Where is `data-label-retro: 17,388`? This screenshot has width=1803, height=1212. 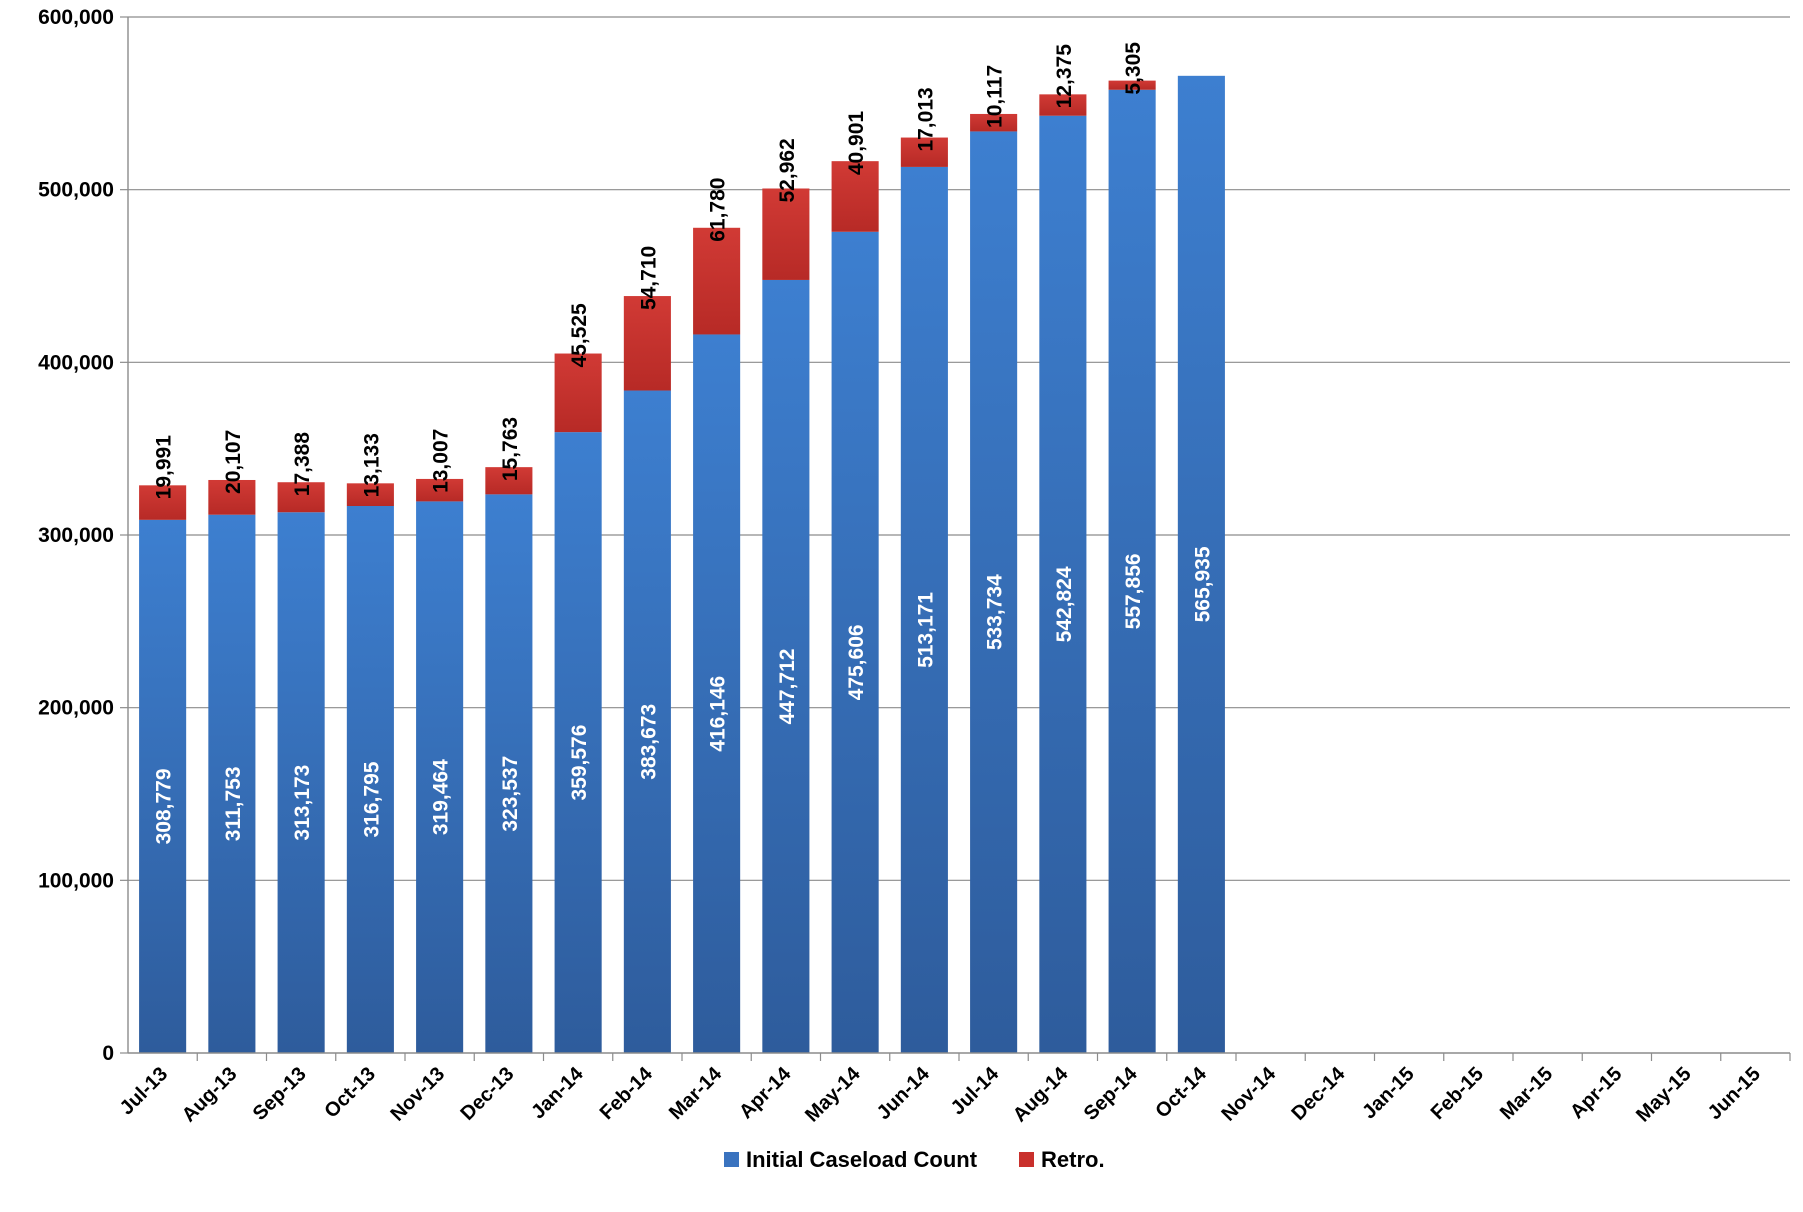
data-label-retro: 17,388 is located at coordinates (302, 464).